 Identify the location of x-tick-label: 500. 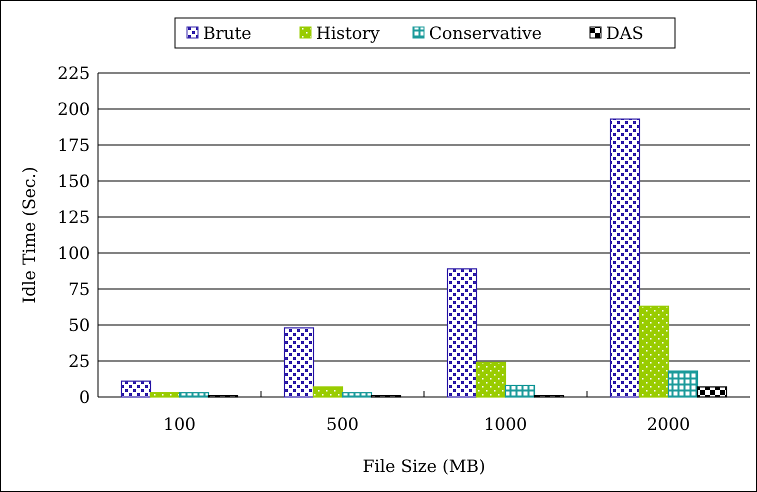
(342, 425).